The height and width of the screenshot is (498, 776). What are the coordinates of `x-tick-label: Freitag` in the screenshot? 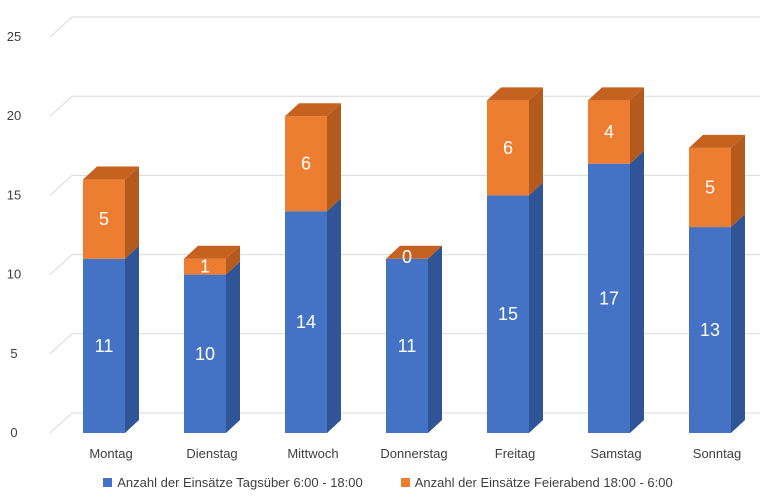 It's located at (515, 453).